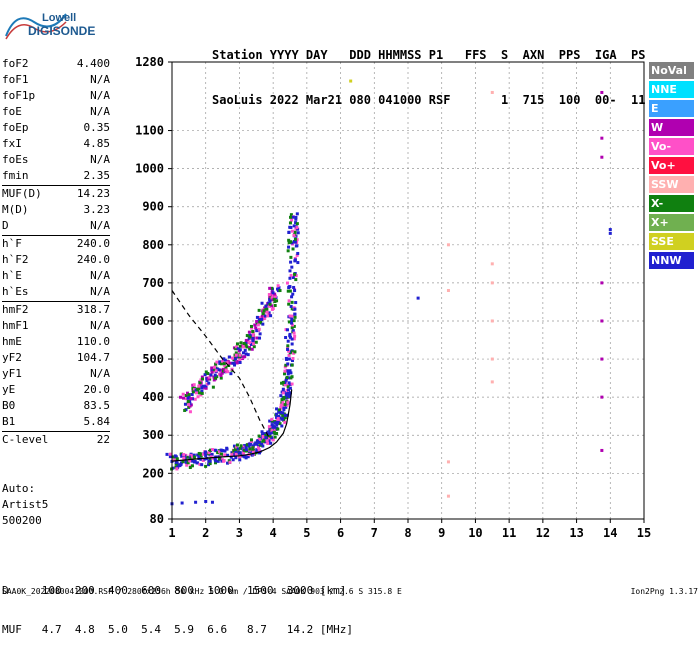  What do you see at coordinates (56, 406) in the screenshot?
I see `param-row: B0 83.5` at bounding box center [56, 406].